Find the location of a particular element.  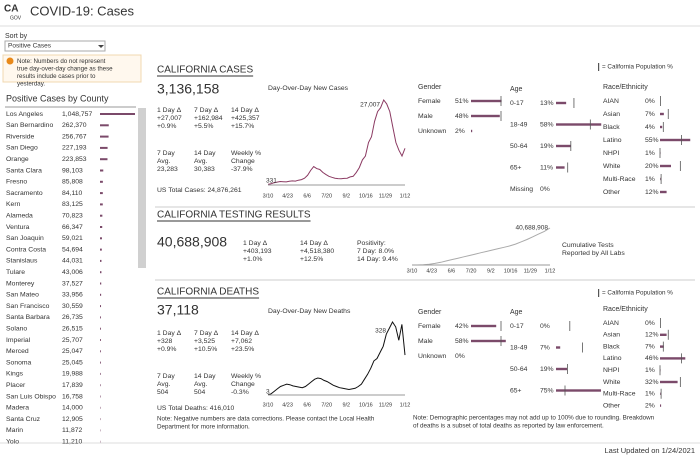

county-name: Santa Barbara is located at coordinates (28, 317).